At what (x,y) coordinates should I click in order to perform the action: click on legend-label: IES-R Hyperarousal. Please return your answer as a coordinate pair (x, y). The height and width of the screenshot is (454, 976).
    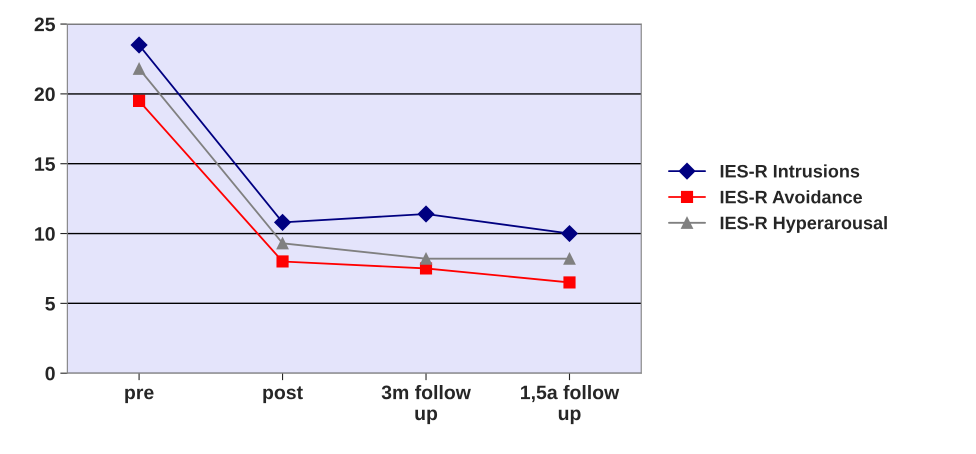
    Looking at the image, I should click on (803, 224).